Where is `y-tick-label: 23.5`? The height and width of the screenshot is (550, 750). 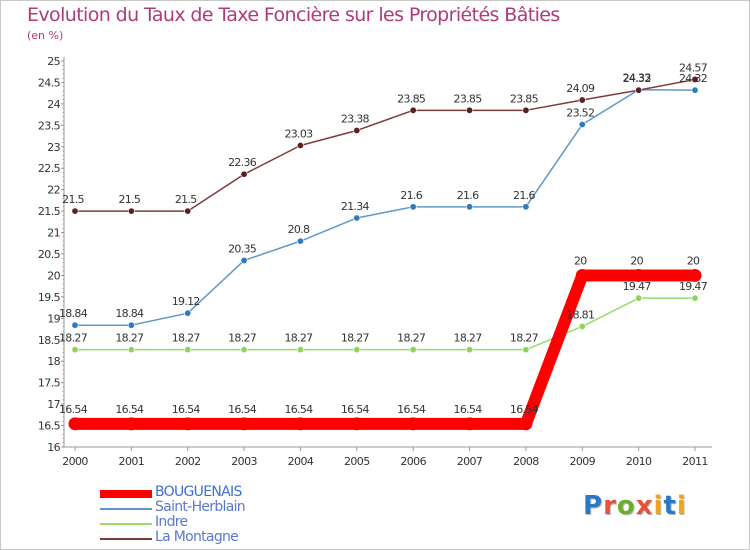 y-tick-label: 23.5 is located at coordinates (49, 125).